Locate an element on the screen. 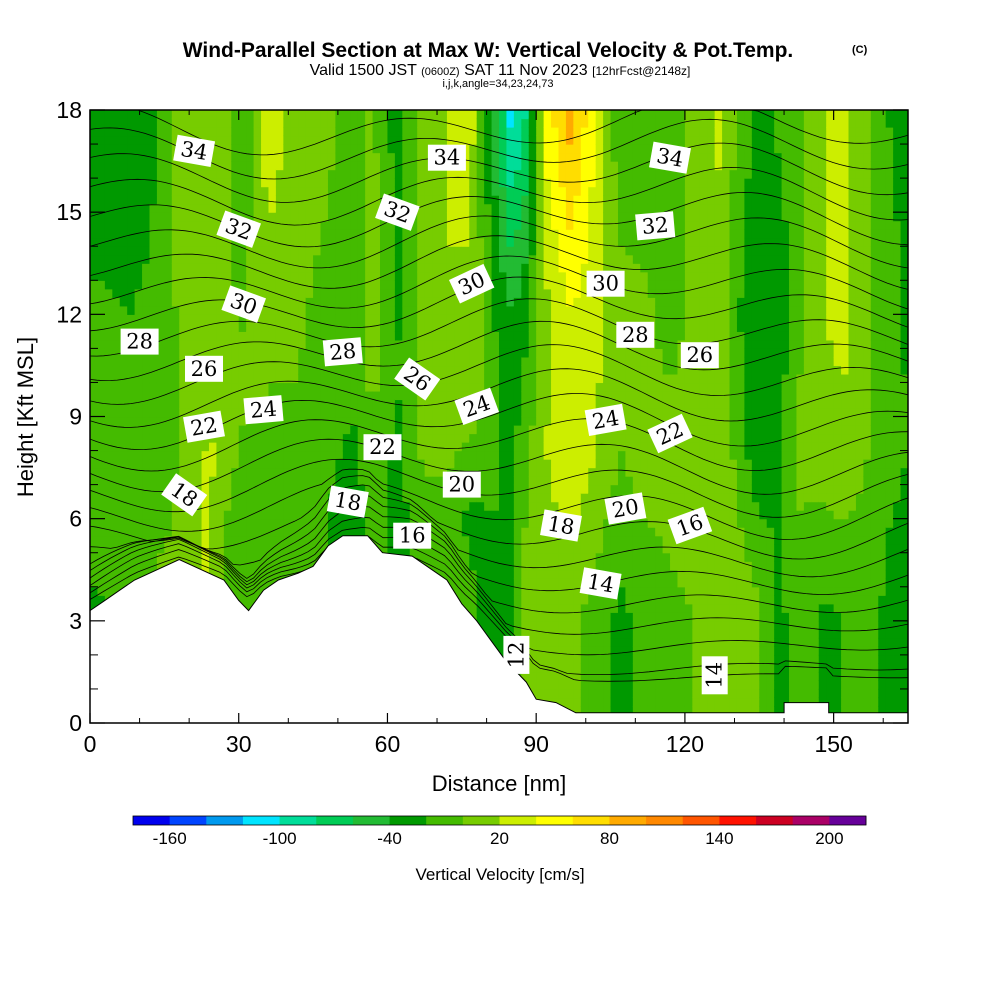 The image size is (1000, 1000). valid-date: SAT 11 Nov 2023 is located at coordinates (526, 70).